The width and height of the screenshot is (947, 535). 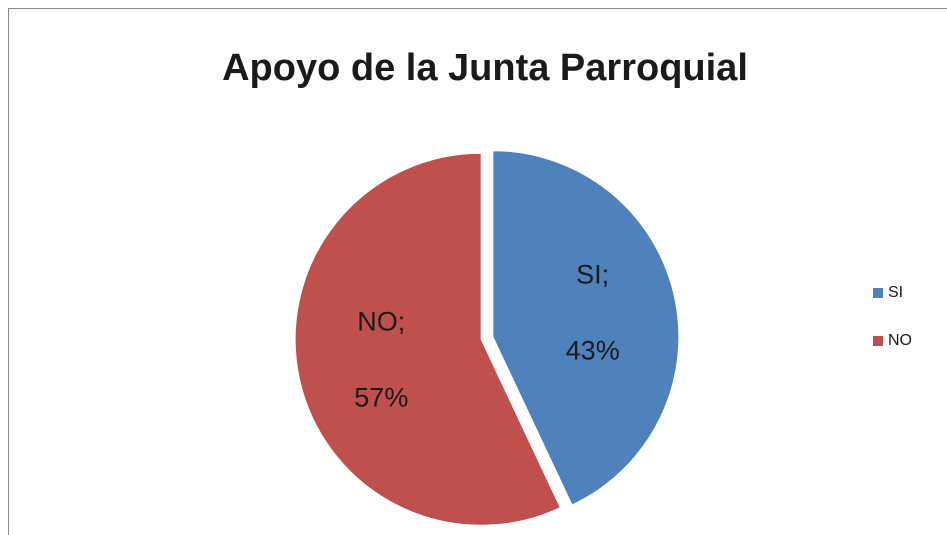 What do you see at coordinates (485, 68) in the screenshot?
I see `chart-title: Apoyo de la Junta Parroquial` at bounding box center [485, 68].